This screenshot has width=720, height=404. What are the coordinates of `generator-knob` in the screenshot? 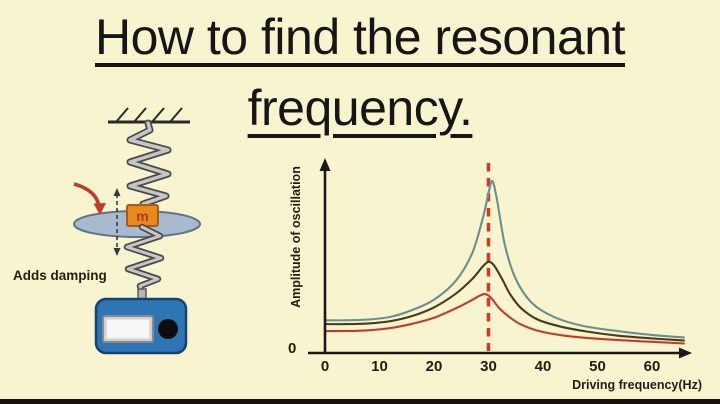 It's located at (168, 329).